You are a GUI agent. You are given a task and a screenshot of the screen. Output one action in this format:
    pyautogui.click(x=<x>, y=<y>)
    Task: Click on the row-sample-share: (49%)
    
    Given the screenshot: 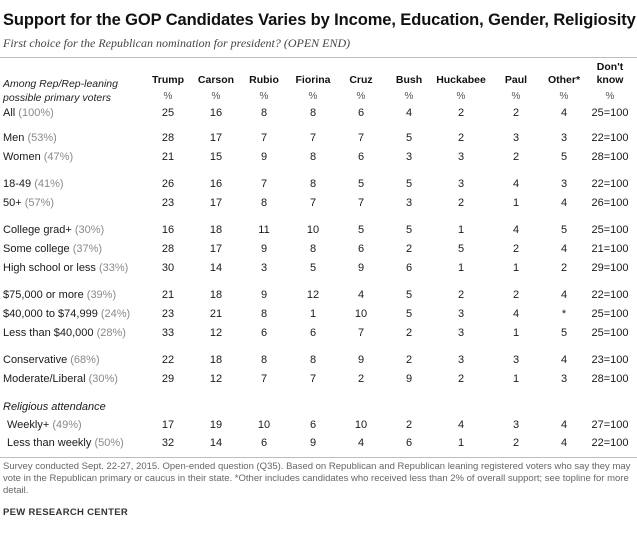 What is the action you would take?
    pyautogui.click(x=67, y=425)
    